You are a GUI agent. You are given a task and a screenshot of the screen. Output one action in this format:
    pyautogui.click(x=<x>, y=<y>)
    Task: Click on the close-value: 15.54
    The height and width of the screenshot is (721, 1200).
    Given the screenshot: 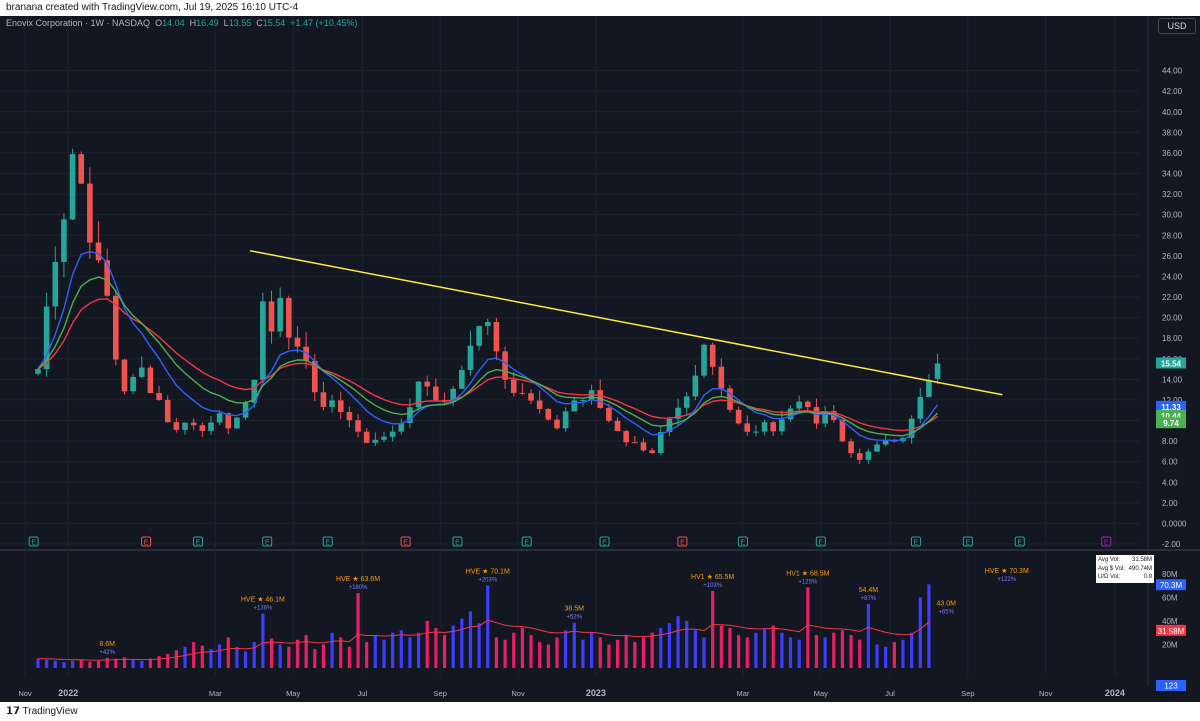 What is the action you would take?
    pyautogui.click(x=274, y=23)
    